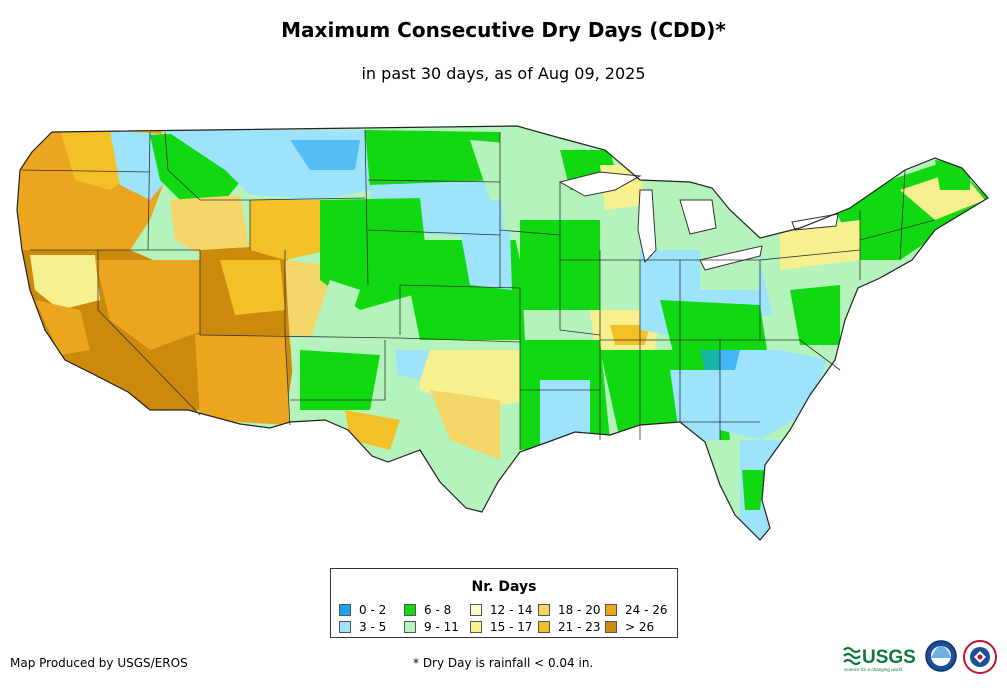  Describe the element at coordinates (438, 610) in the screenshot. I see `legend-label: 6 - 8` at that location.